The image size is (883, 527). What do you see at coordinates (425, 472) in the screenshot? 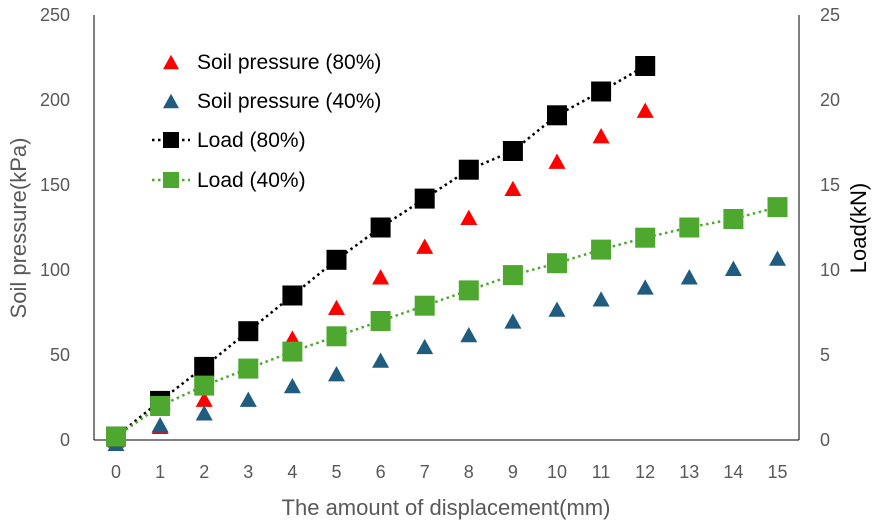
I see `x-tick-label: 7` at bounding box center [425, 472].